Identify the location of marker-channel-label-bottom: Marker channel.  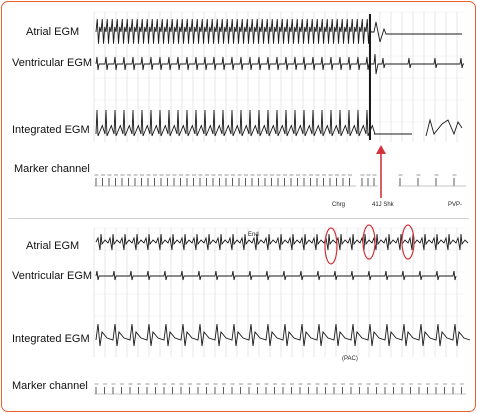
(50, 386).